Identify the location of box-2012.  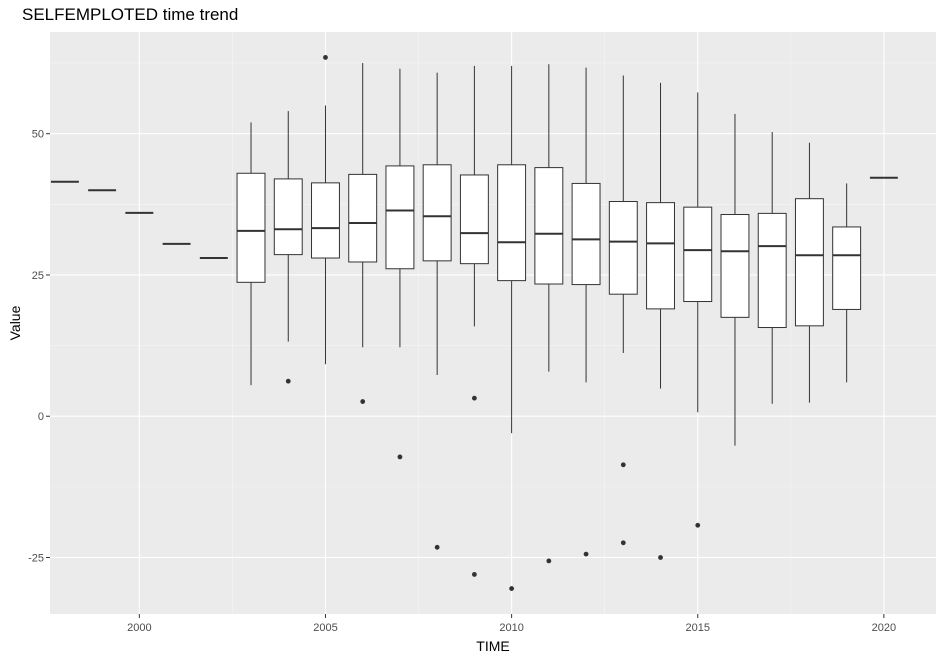
(586, 312).